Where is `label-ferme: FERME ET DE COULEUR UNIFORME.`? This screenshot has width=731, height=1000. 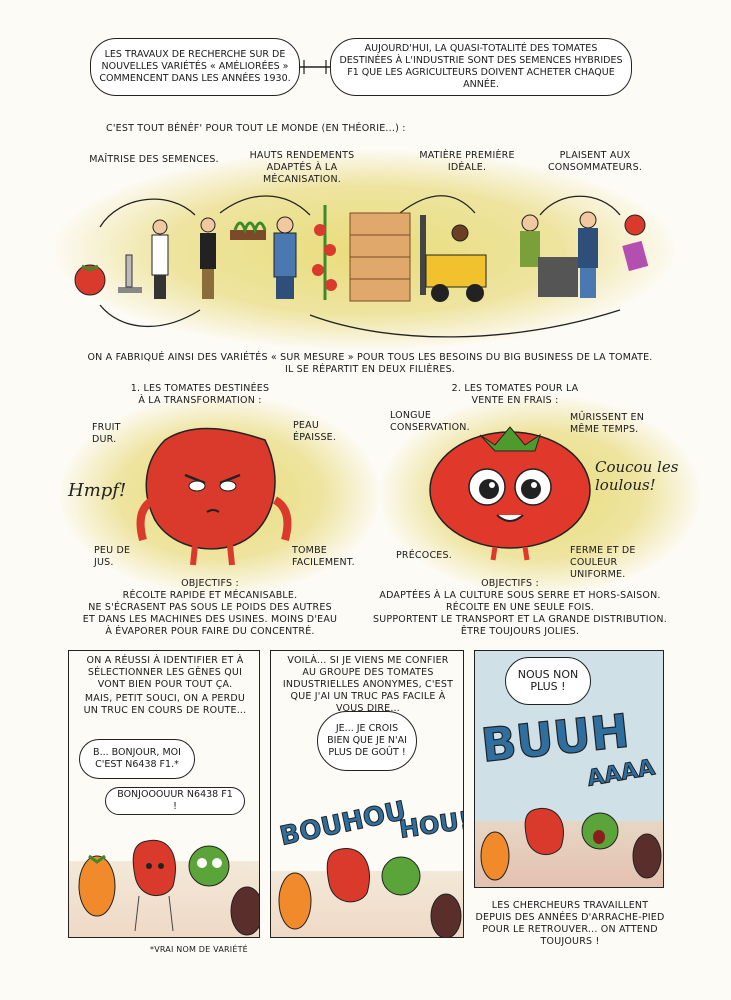
label-ferme: FERME ET DE COULEUR UNIFORME. is located at coordinates (603, 562).